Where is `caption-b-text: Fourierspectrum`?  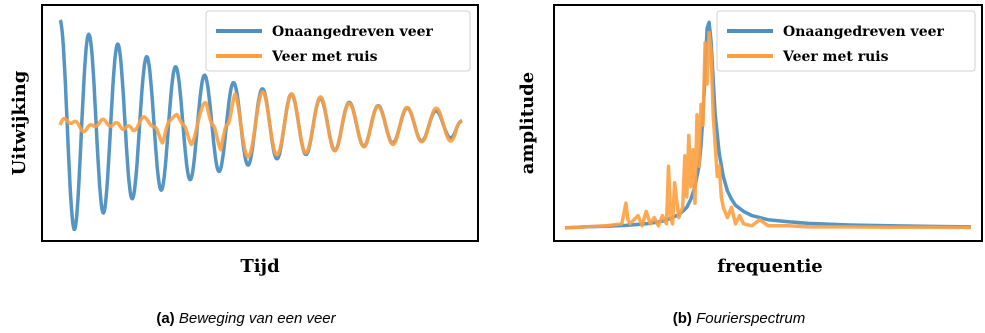 caption-b-text: Fourierspectrum is located at coordinates (751, 318).